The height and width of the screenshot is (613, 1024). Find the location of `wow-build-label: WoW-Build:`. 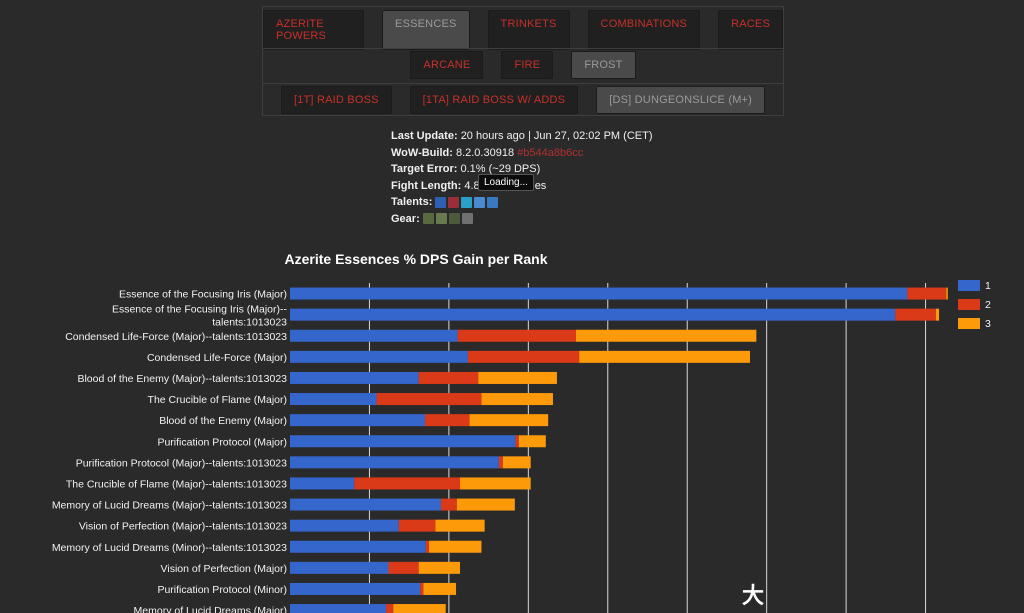

wow-build-label: WoW-Build: is located at coordinates (422, 152).